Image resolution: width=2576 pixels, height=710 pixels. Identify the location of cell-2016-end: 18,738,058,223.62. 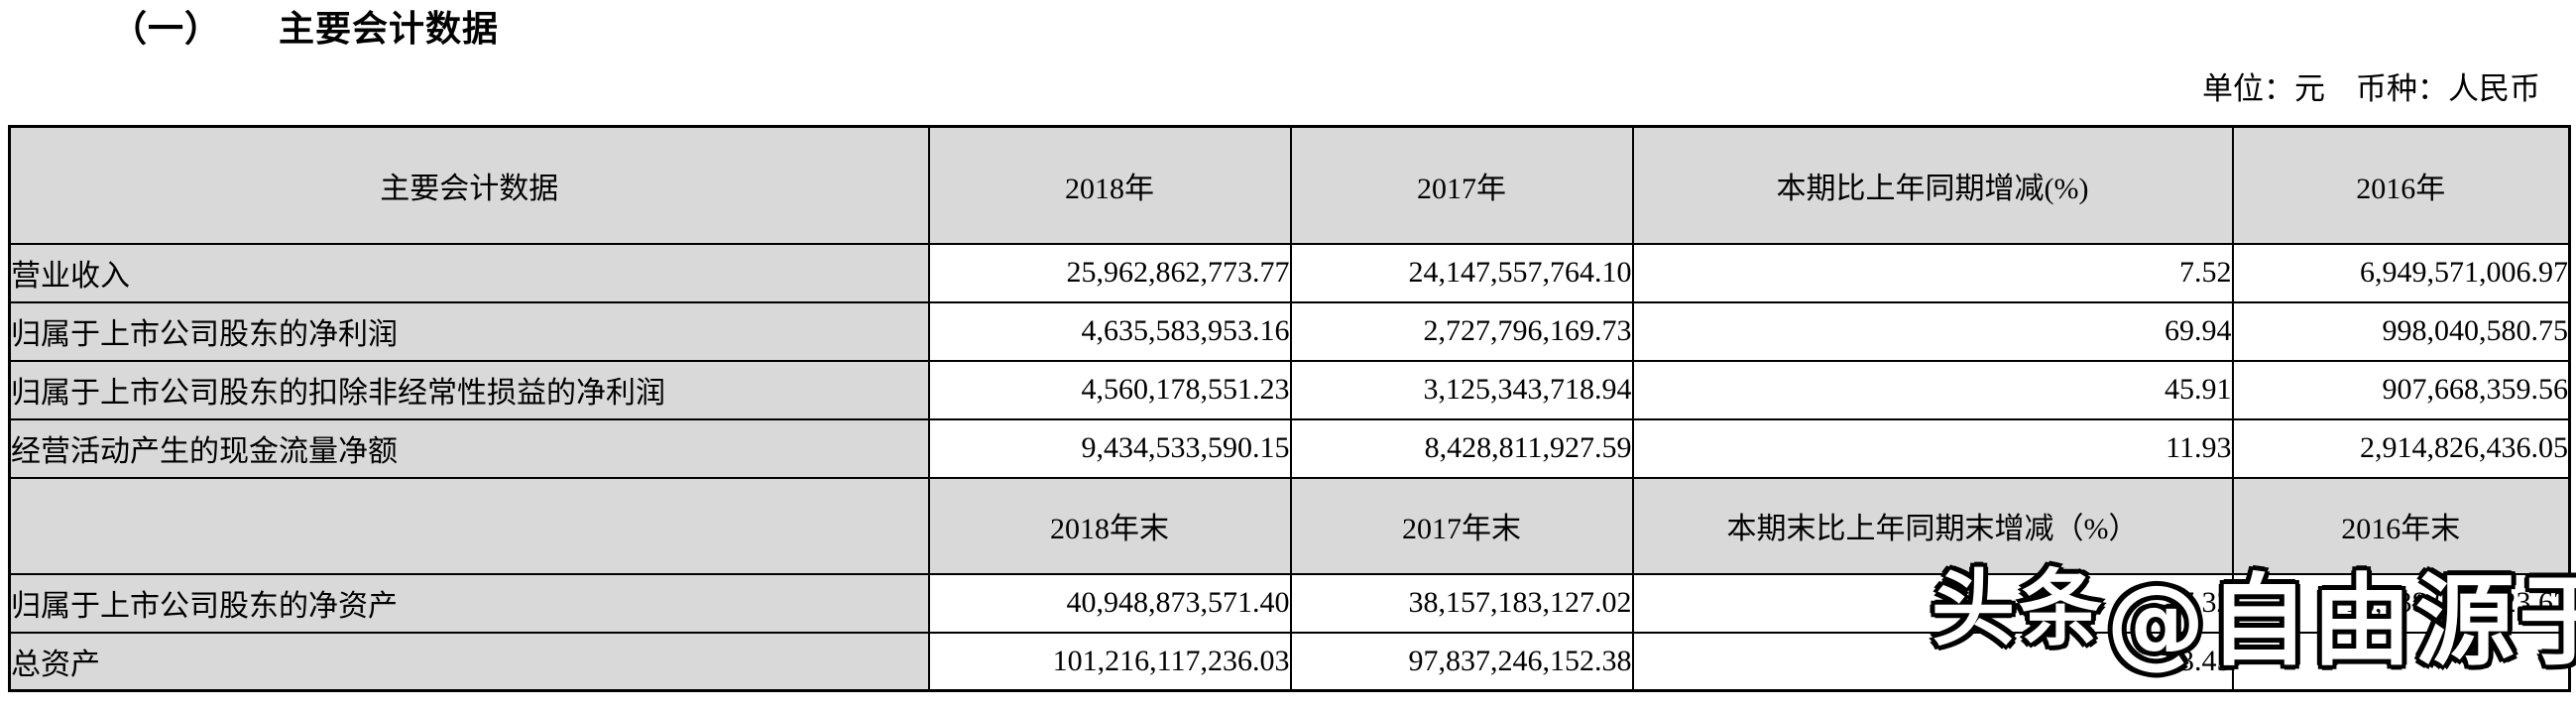
(2401, 603).